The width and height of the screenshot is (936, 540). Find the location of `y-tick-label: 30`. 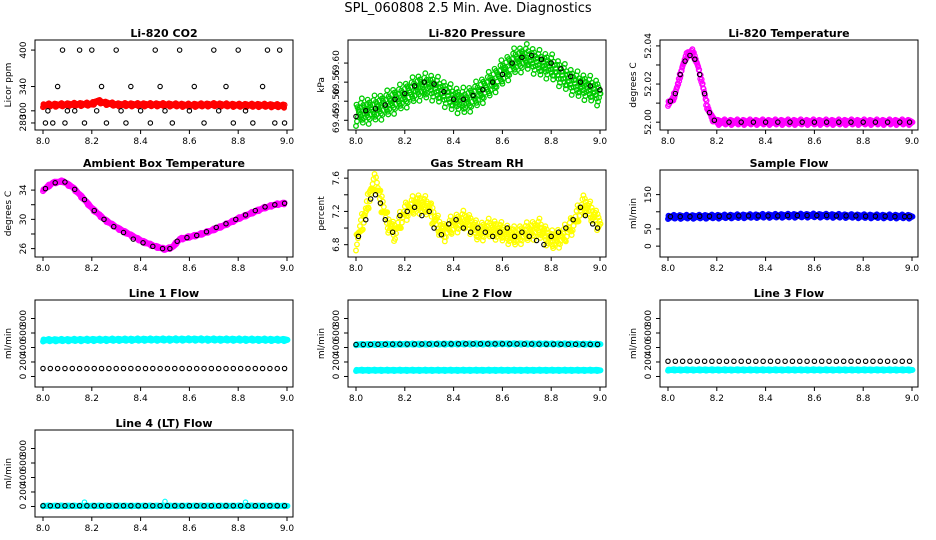

y-tick-label: 30 is located at coordinates (24, 219).